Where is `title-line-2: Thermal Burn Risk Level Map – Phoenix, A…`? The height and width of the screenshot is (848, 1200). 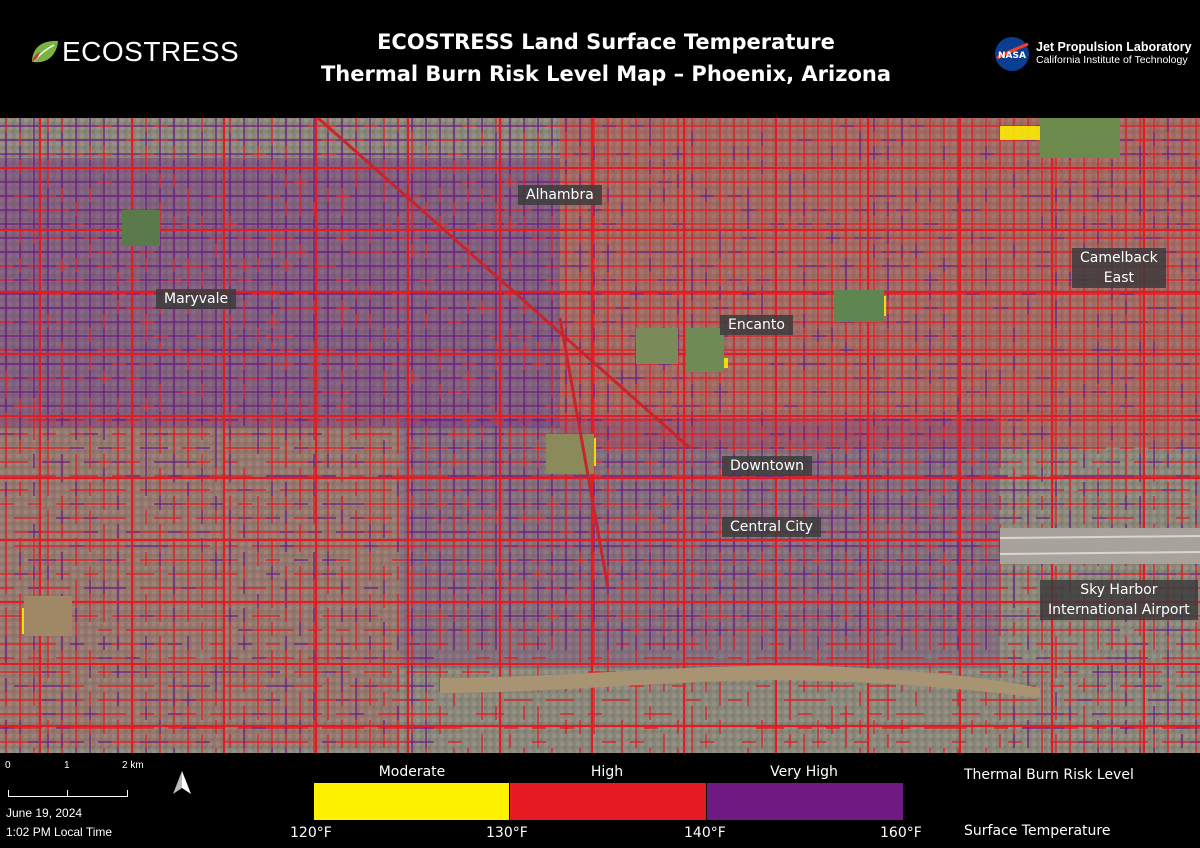 title-line-2: Thermal Burn Risk Level Map – Phoenix, A… is located at coordinates (605, 74).